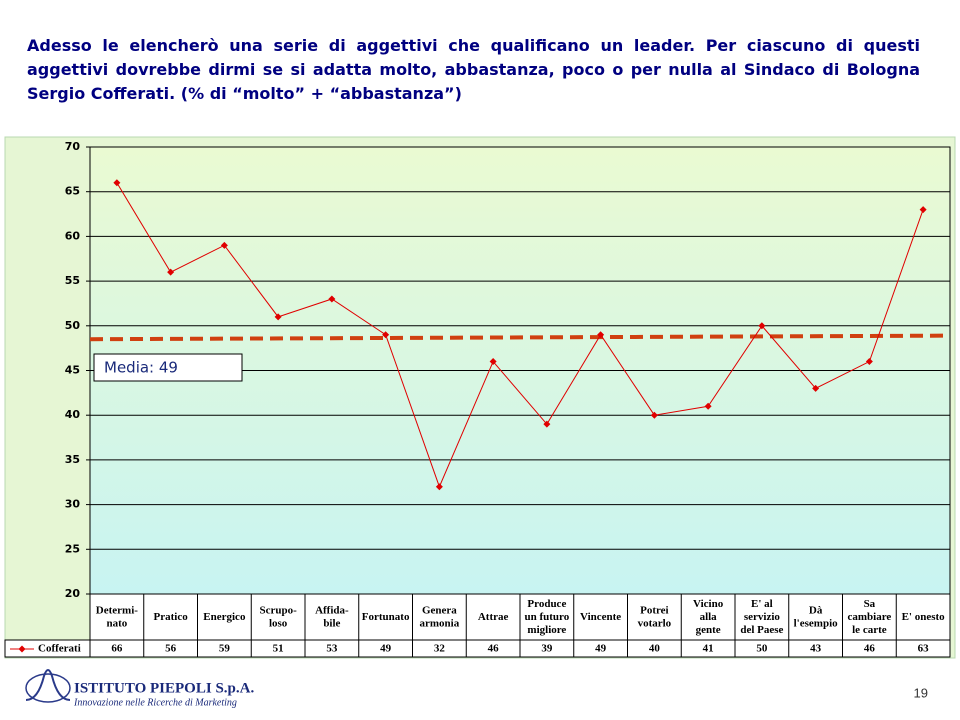 The width and height of the screenshot is (960, 720). Describe the element at coordinates (600, 617) in the screenshot. I see `x-tick-label: Vincente` at that location.